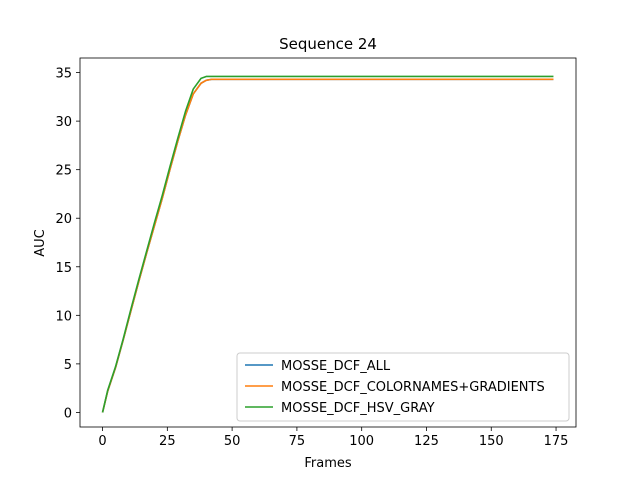  Describe the element at coordinates (328, 463) in the screenshot. I see `x-axis-label: Frames` at that location.